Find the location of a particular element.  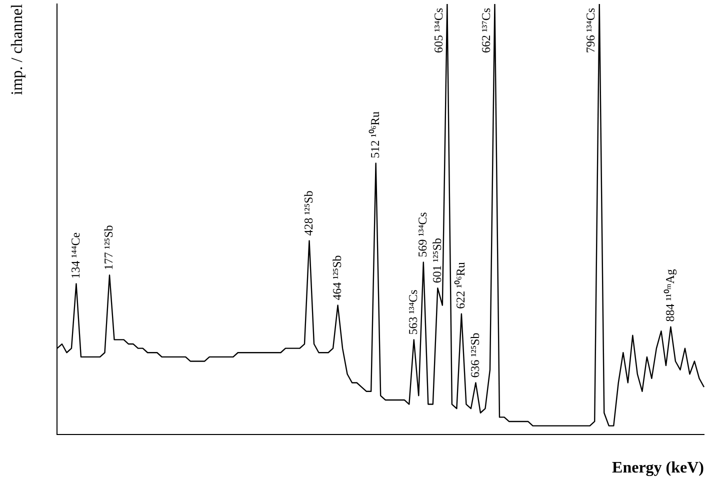

annotation: 662 ¹³⁷Cs is located at coordinates (485, 31).